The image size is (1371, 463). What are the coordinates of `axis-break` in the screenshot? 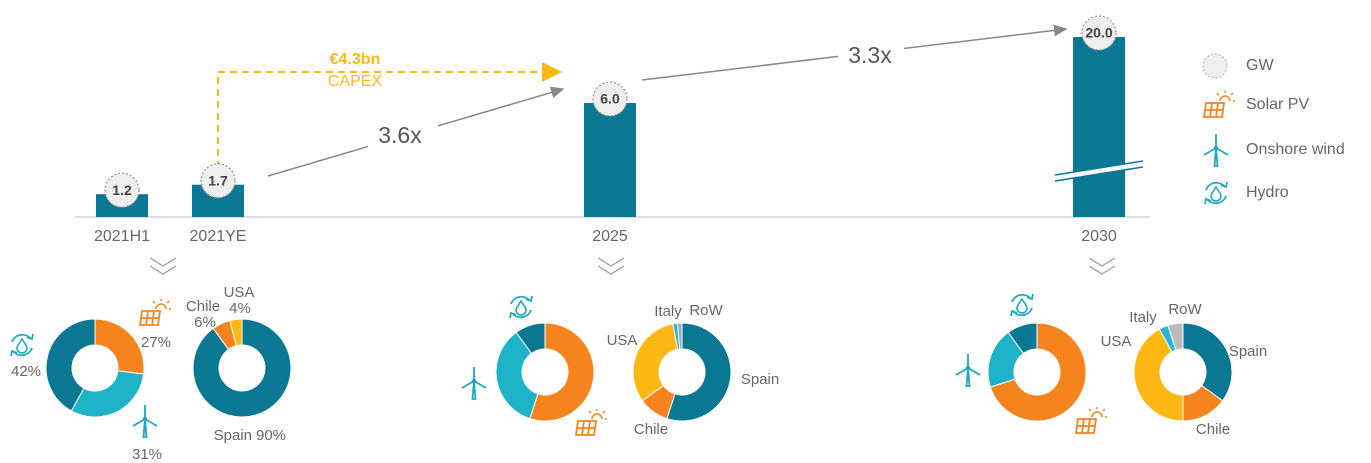 It's located at (1099, 171).